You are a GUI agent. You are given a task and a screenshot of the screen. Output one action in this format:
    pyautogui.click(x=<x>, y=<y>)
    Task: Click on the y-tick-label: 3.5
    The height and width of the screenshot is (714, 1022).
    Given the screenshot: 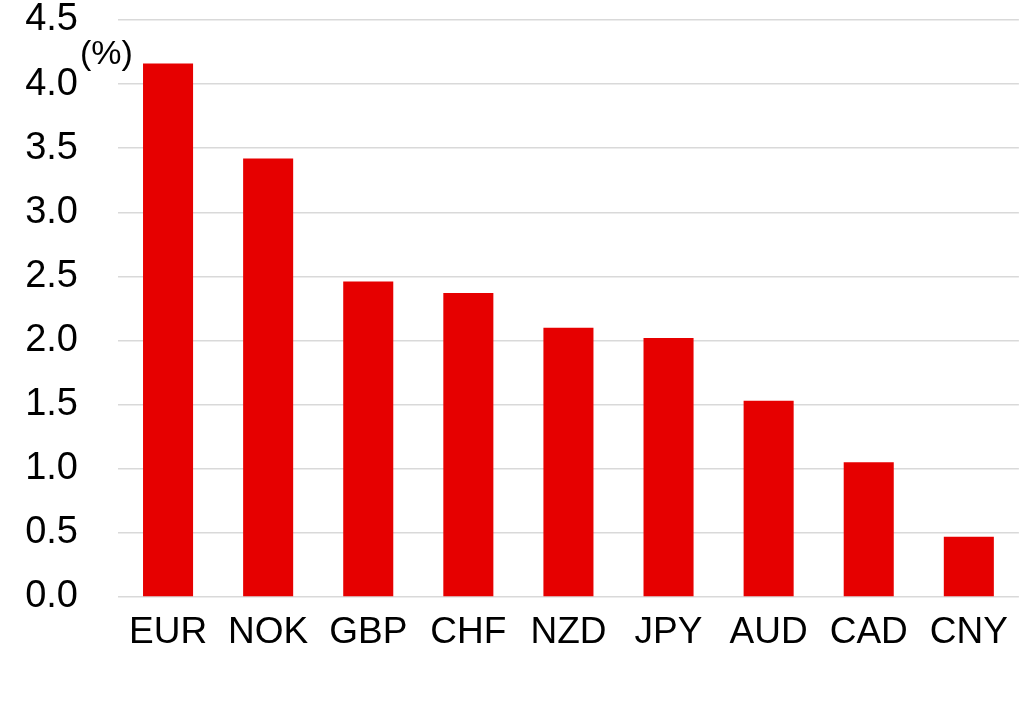 What is the action you would take?
    pyautogui.click(x=51, y=145)
    